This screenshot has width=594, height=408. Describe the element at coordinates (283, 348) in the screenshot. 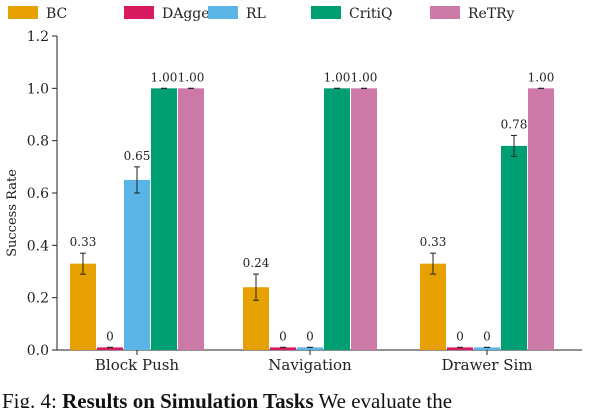

I see `bar-dagger-navigation` at that location.